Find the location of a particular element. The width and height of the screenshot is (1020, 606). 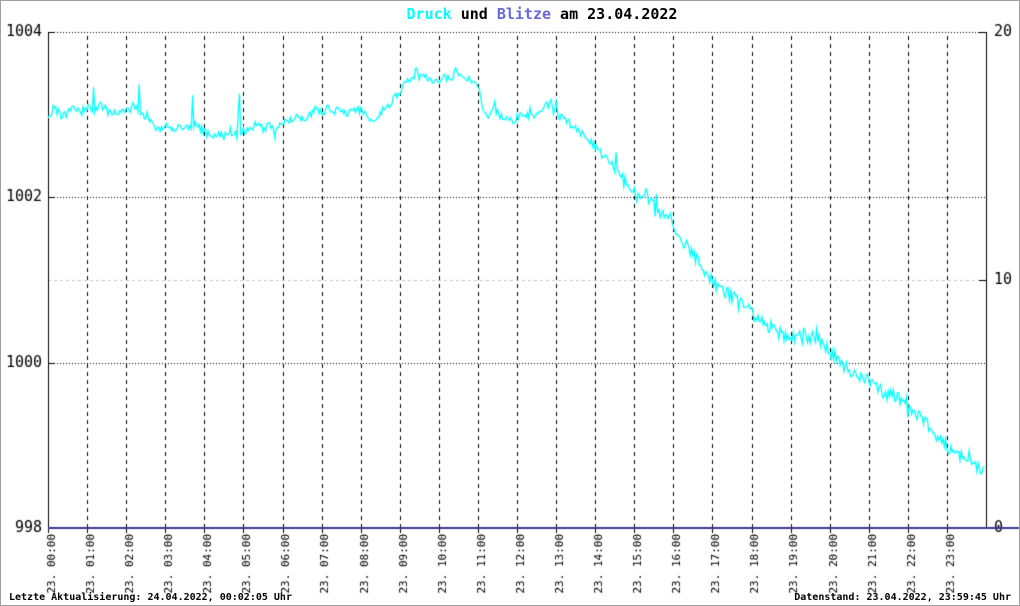

title-mid-text: und is located at coordinates (474, 14).